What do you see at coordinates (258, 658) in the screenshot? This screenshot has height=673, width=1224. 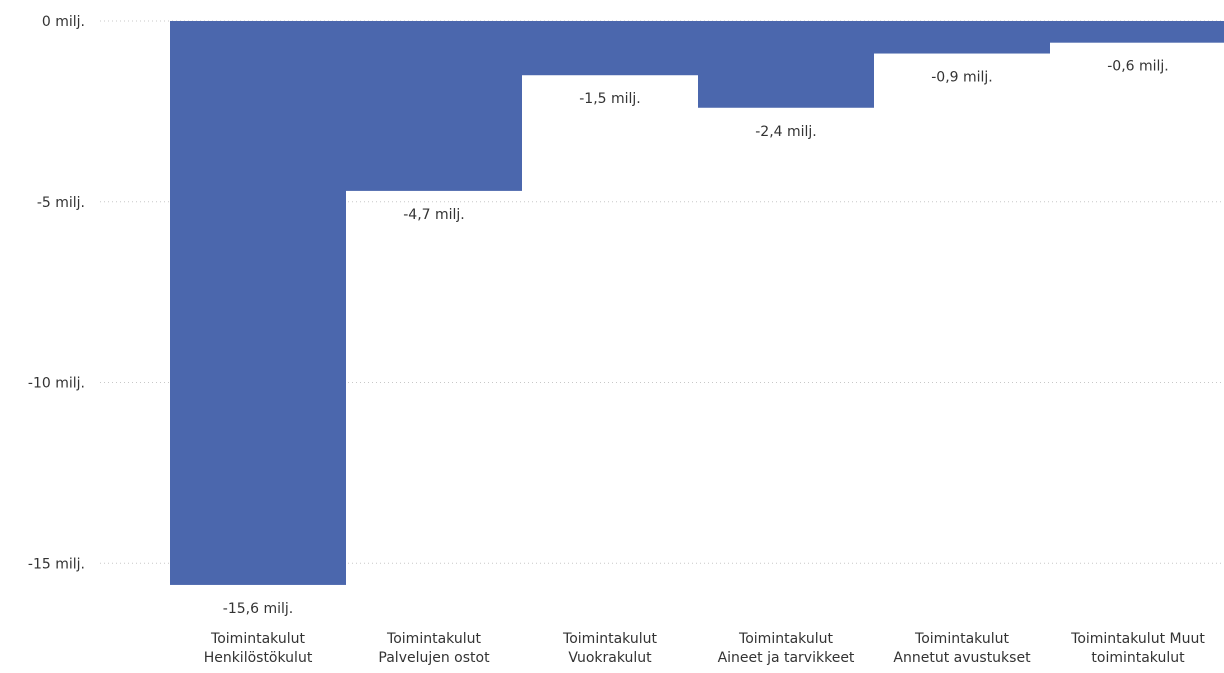 I see `x-tick-label: Henkilöstökulut` at bounding box center [258, 658].